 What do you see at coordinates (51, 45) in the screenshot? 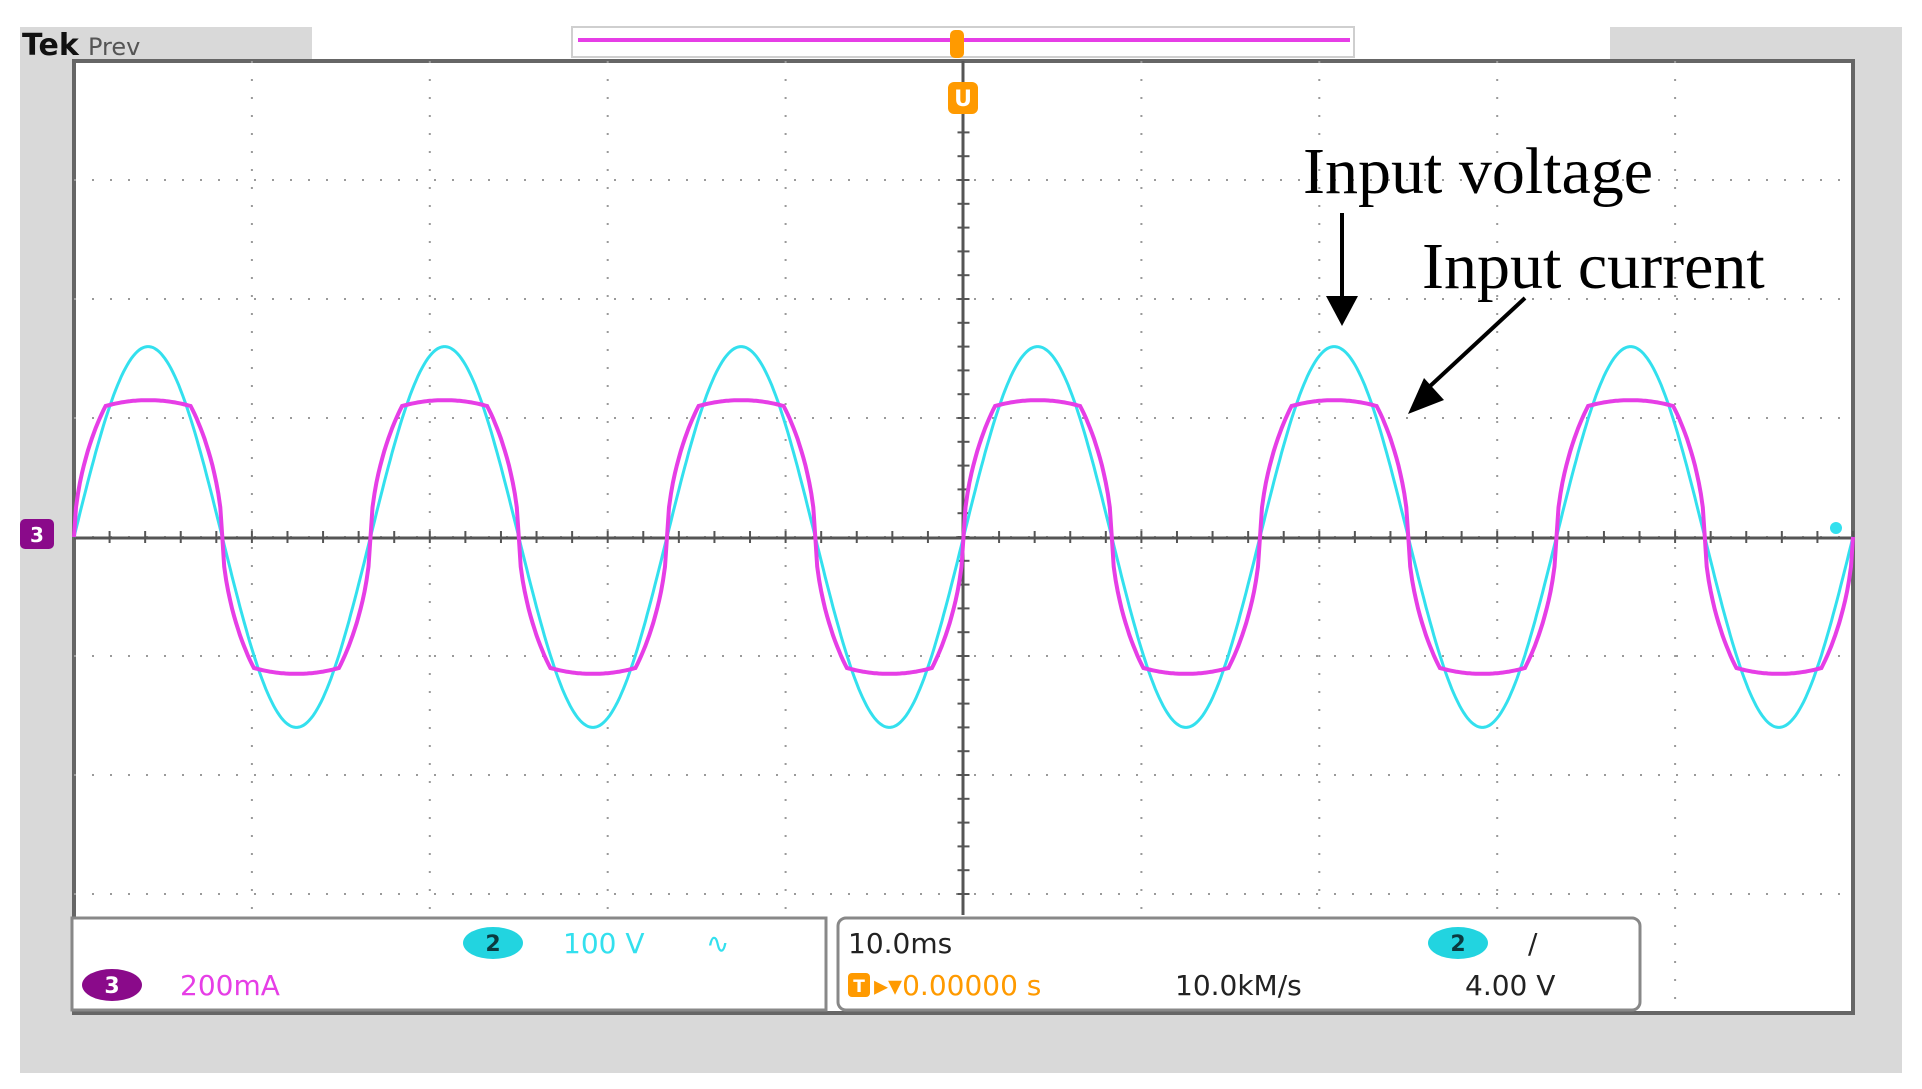
I see `brand-label: Tek` at bounding box center [51, 45].